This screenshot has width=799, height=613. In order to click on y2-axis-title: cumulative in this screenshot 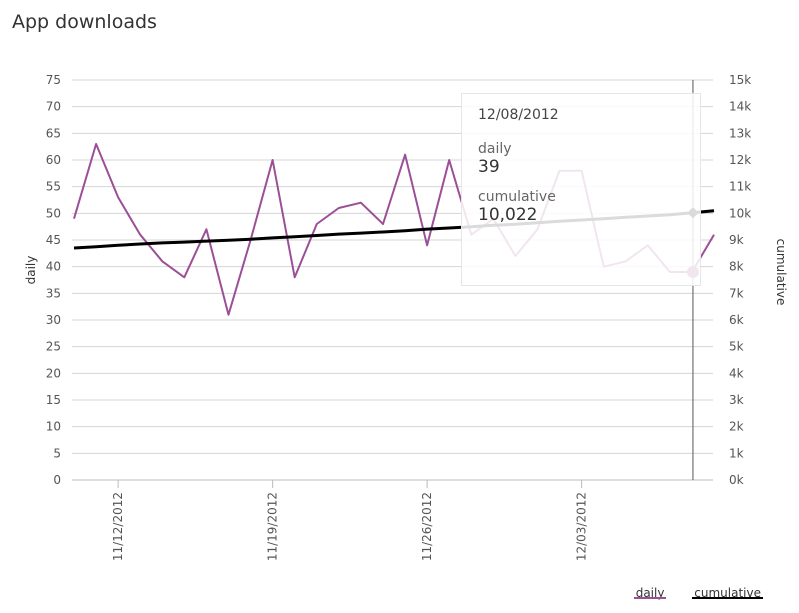, I will do `click(781, 272)`.